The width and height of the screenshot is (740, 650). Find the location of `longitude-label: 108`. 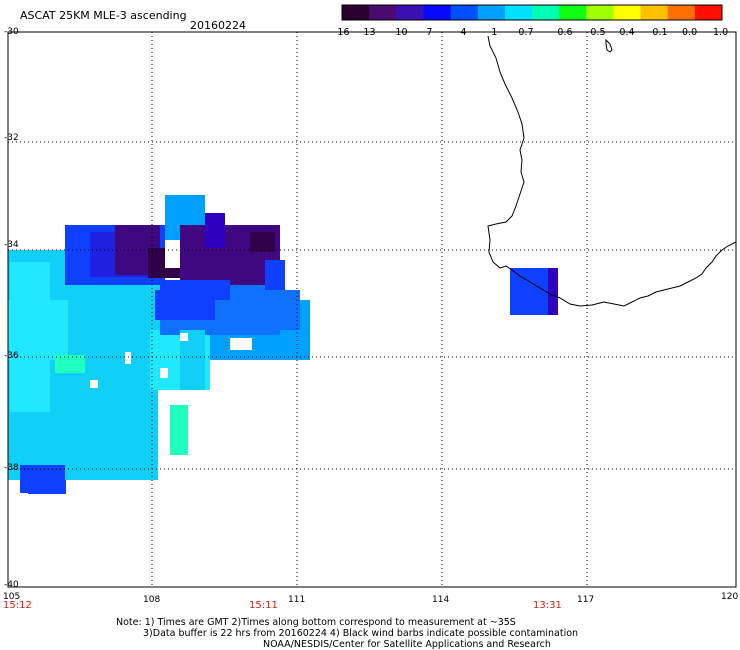

longitude-label: 108 is located at coordinates (152, 600).